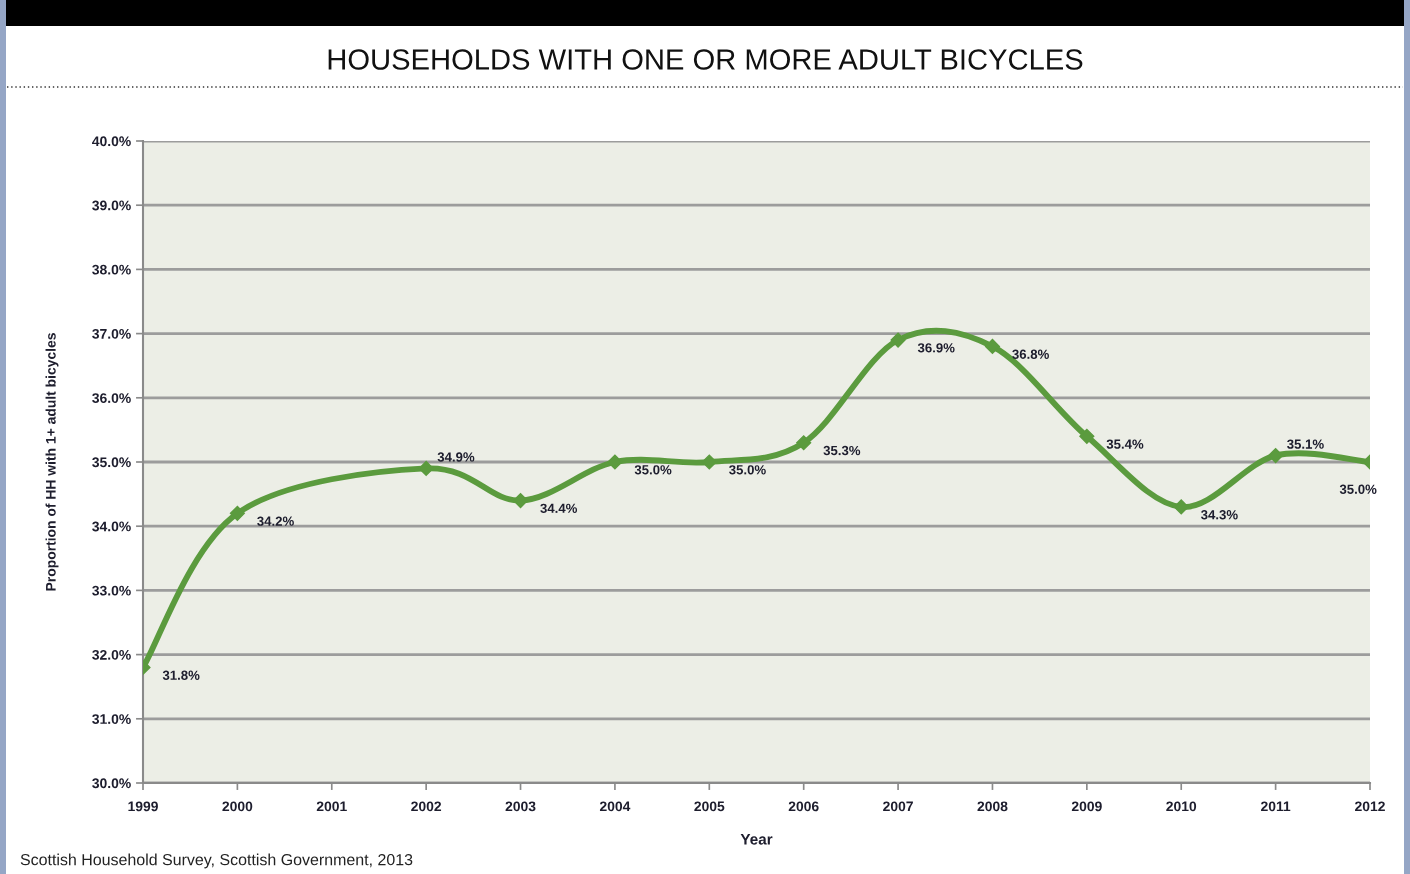  I want to click on x-tick-label: 2004, so click(615, 806).